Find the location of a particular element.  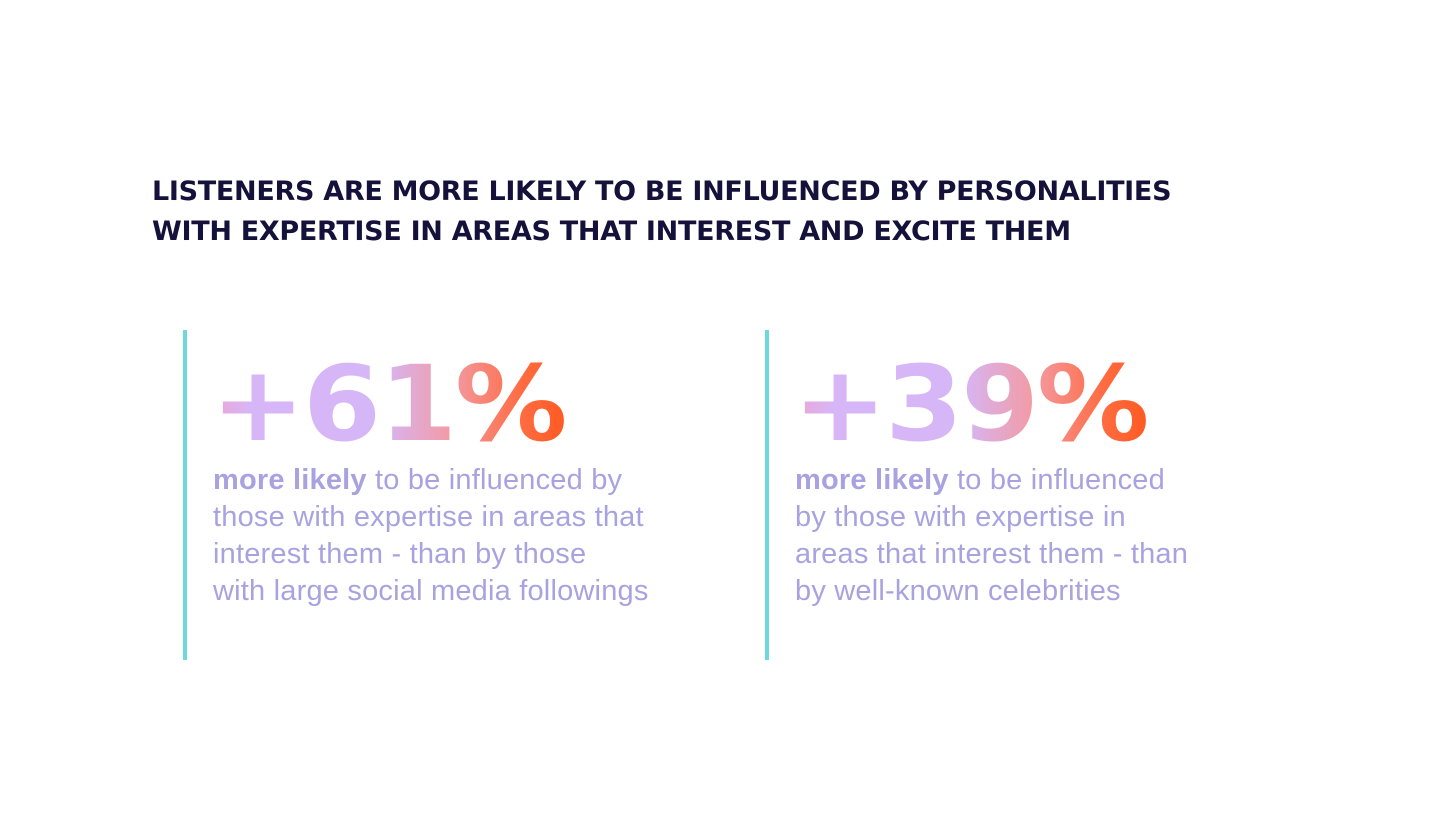

stat-description-text: to be influenced by is located at coordinates (494, 480).